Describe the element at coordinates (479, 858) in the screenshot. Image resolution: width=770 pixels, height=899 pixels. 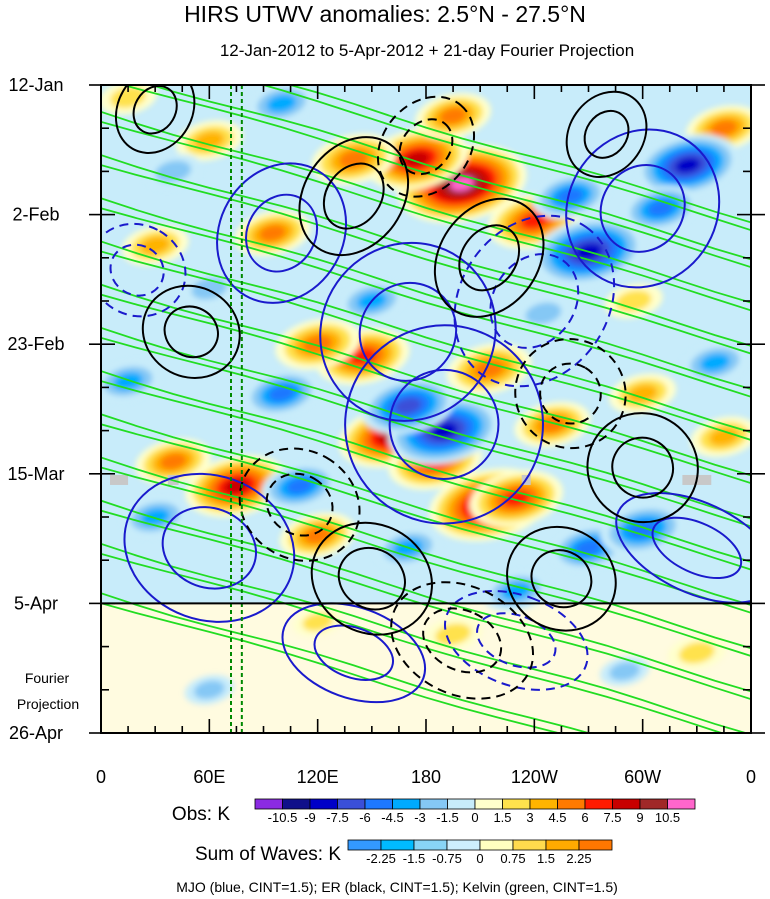
I see `waves-colorbar-tick-label: 0` at that location.